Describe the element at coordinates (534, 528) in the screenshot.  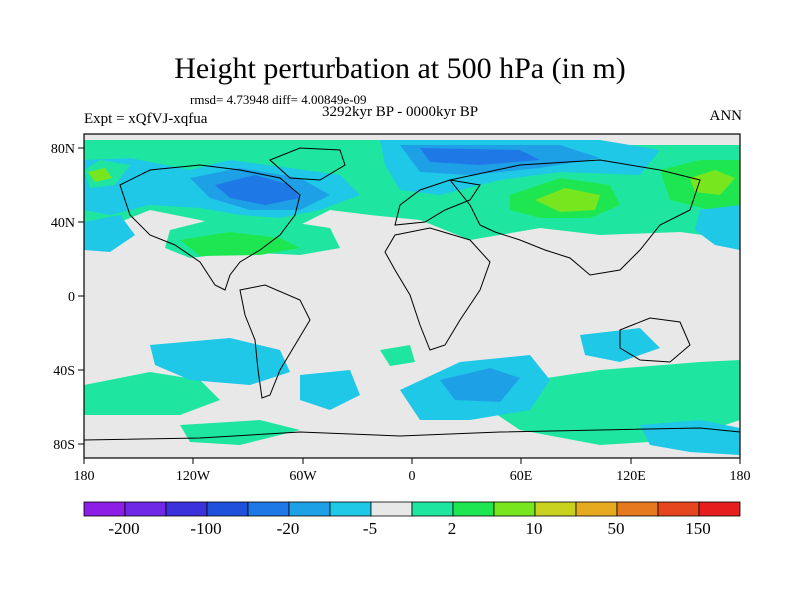
I see `colorbar-label-10: 10` at that location.